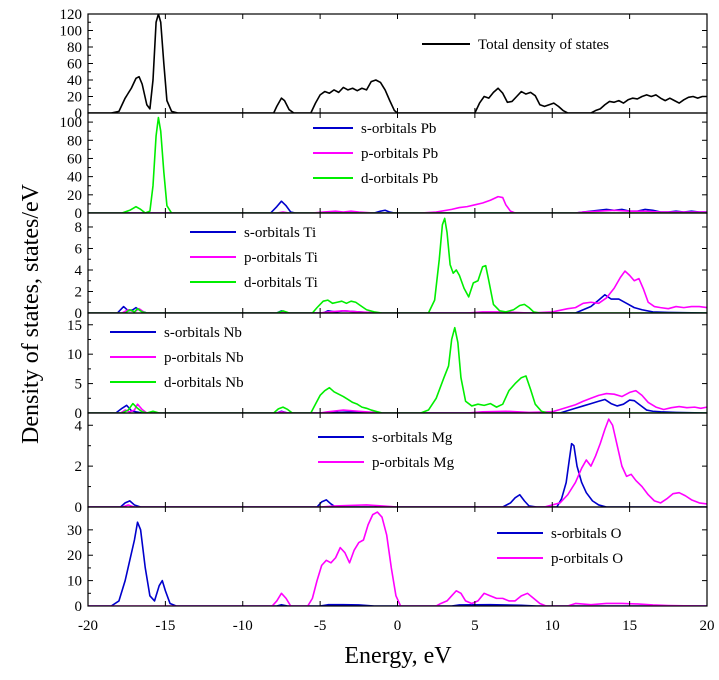 The image size is (719, 680). What do you see at coordinates (165, 626) in the screenshot?
I see `x-tick-label: -15` at bounding box center [165, 626].